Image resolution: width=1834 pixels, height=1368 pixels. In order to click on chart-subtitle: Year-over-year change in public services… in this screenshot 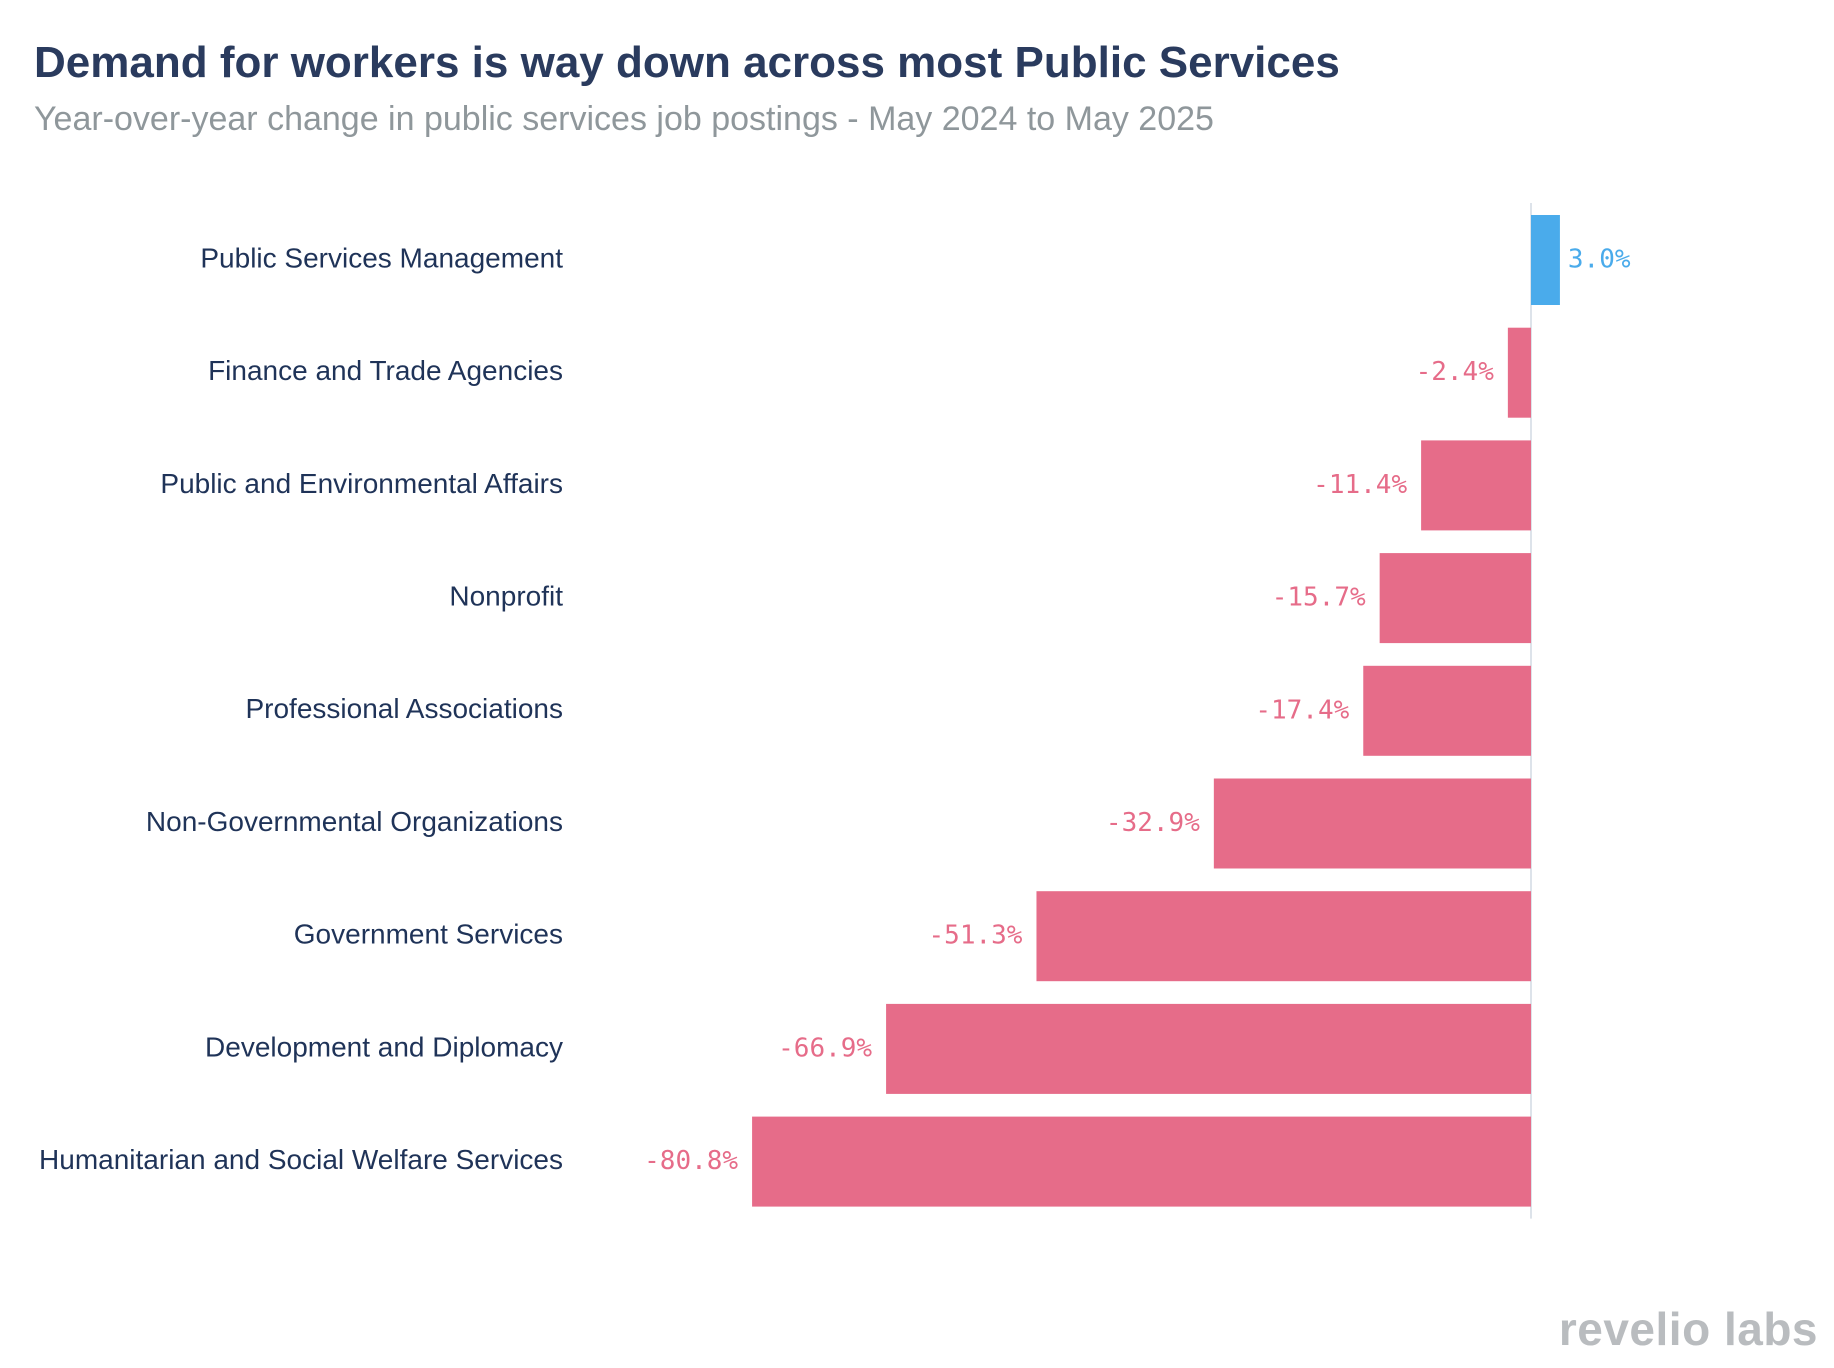, I will do `click(624, 119)`.